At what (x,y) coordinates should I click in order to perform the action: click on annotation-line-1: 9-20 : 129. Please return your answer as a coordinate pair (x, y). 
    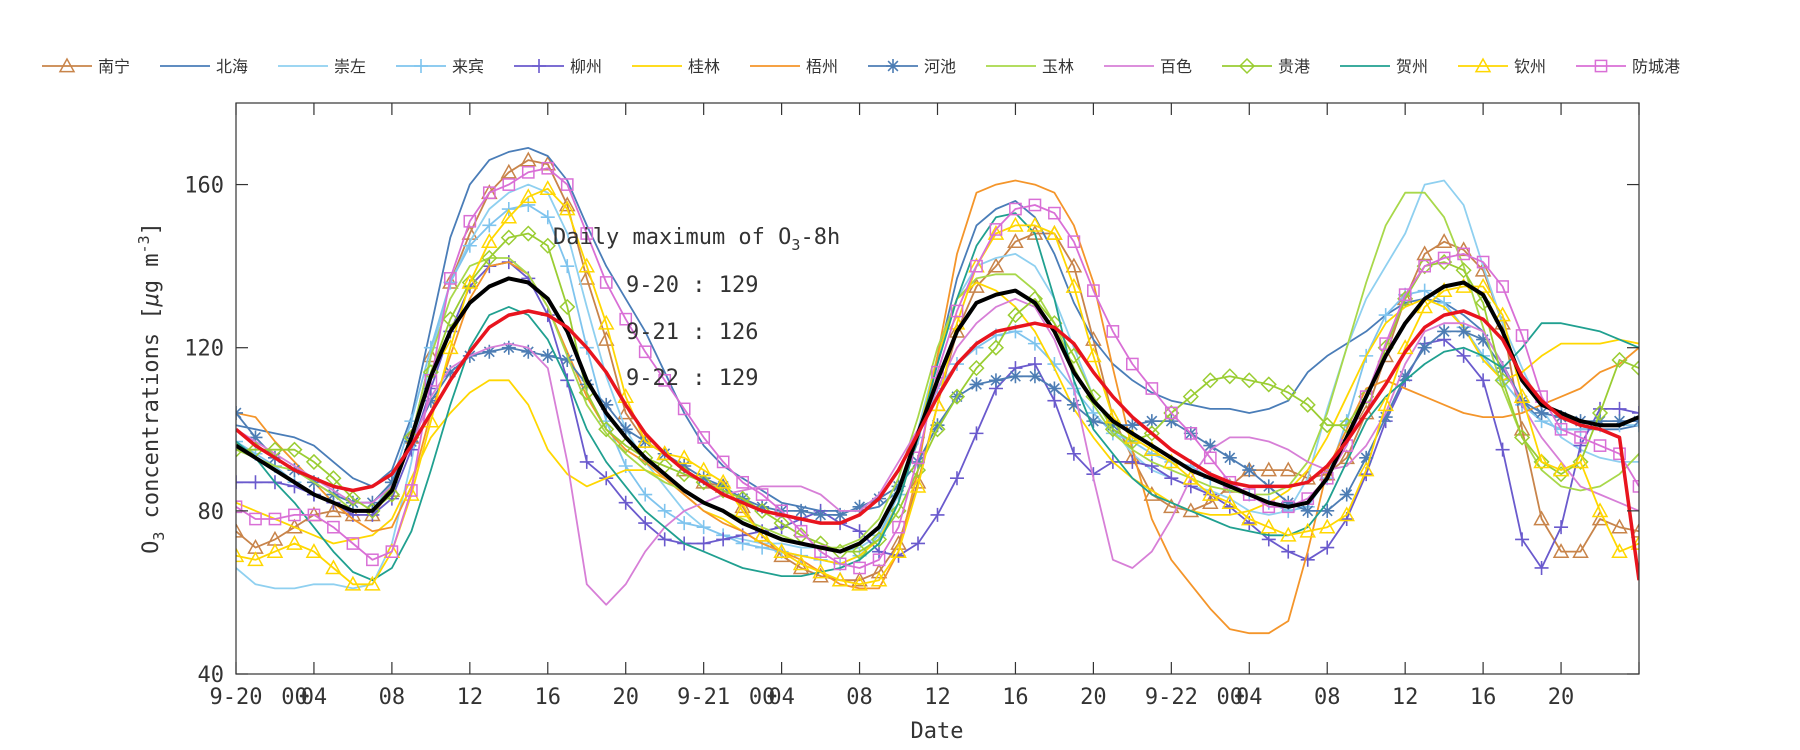
    Looking at the image, I should click on (692, 285).